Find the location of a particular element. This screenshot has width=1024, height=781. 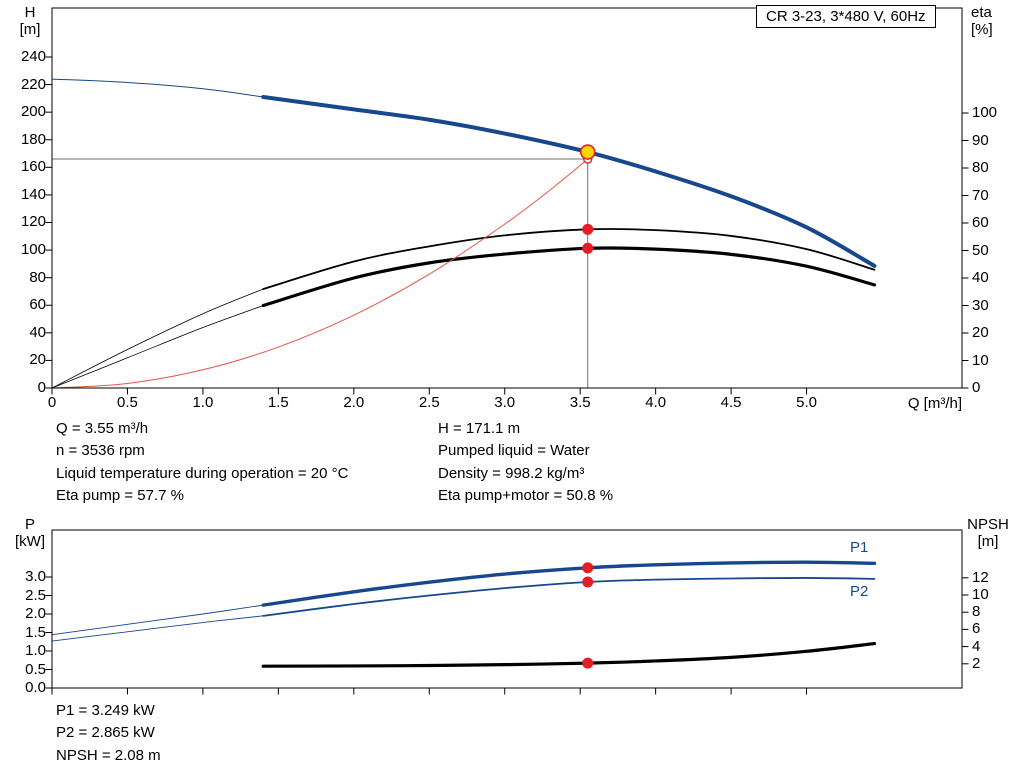

x-axis-title: Q [m³/h] is located at coordinates (934, 403).